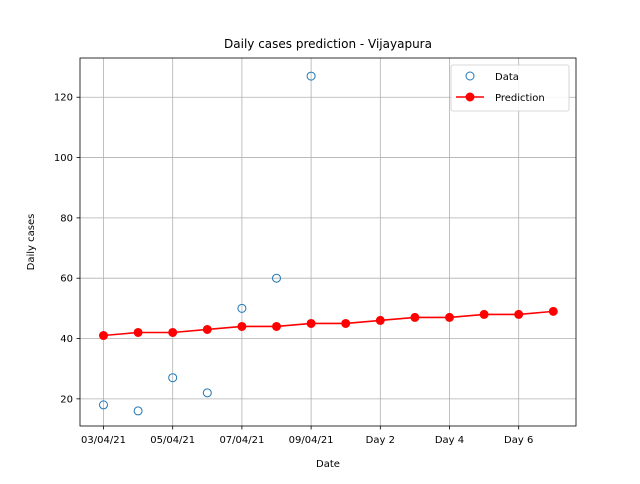 This screenshot has height=484, width=640. Describe the element at coordinates (31, 242) in the screenshot. I see `y-axis-label: Daily cases` at that location.